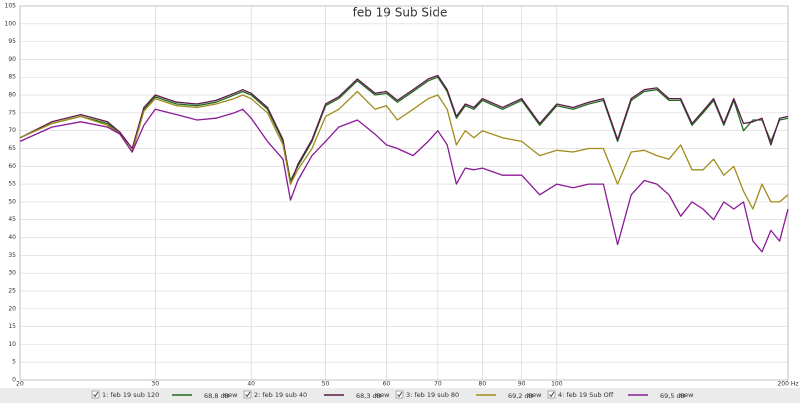  I want to click on x-tick-label: 200 Hz, so click(787, 384).